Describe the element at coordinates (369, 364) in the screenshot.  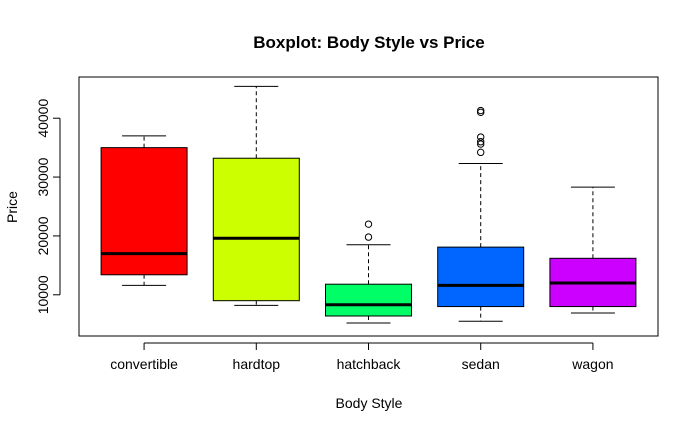
I see `x-tick-label: hatchback` at that location.